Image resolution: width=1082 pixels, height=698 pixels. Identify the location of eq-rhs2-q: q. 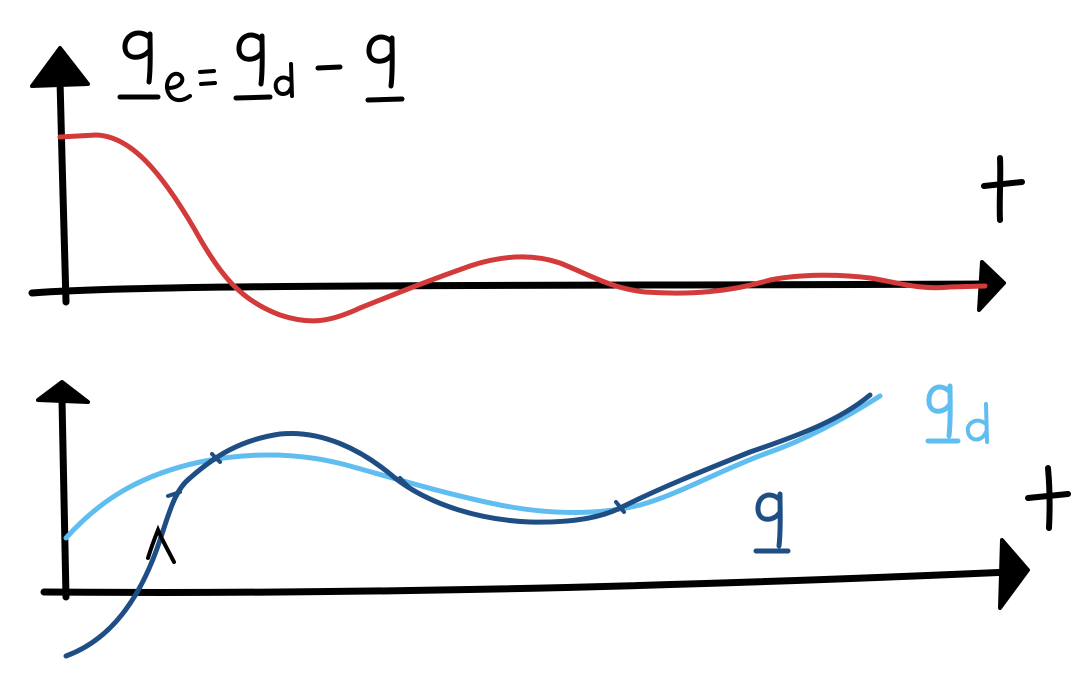
(385, 68).